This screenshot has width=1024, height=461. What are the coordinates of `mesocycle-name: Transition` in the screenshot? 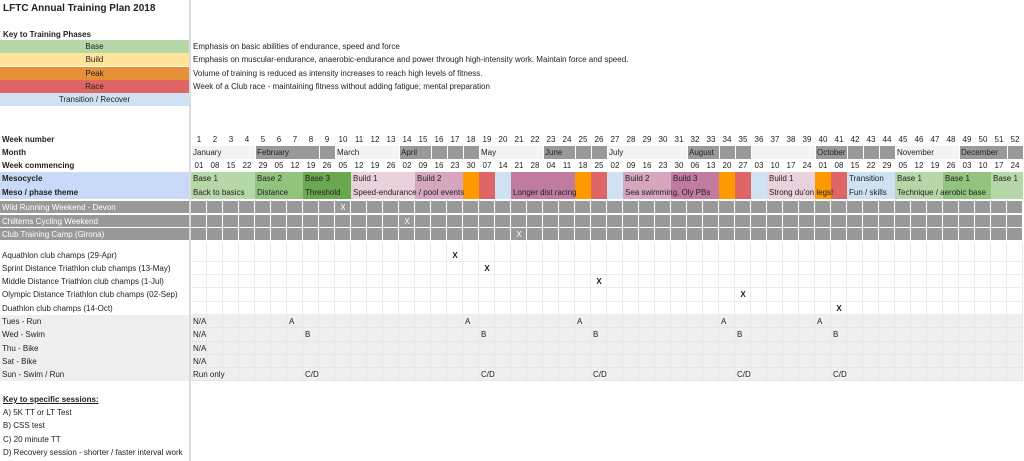 It's located at (866, 179).